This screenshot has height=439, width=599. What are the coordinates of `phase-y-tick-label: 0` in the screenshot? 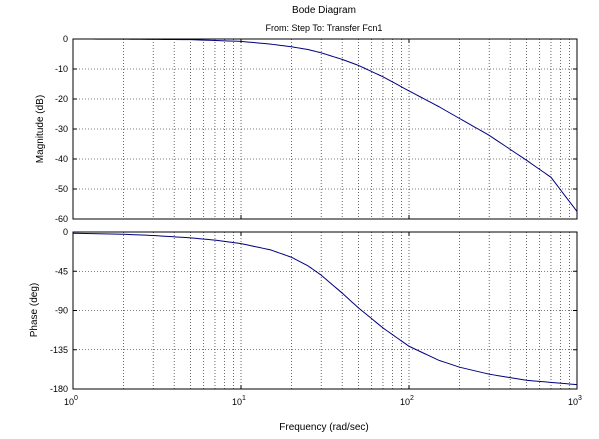 It's located at (65, 232).